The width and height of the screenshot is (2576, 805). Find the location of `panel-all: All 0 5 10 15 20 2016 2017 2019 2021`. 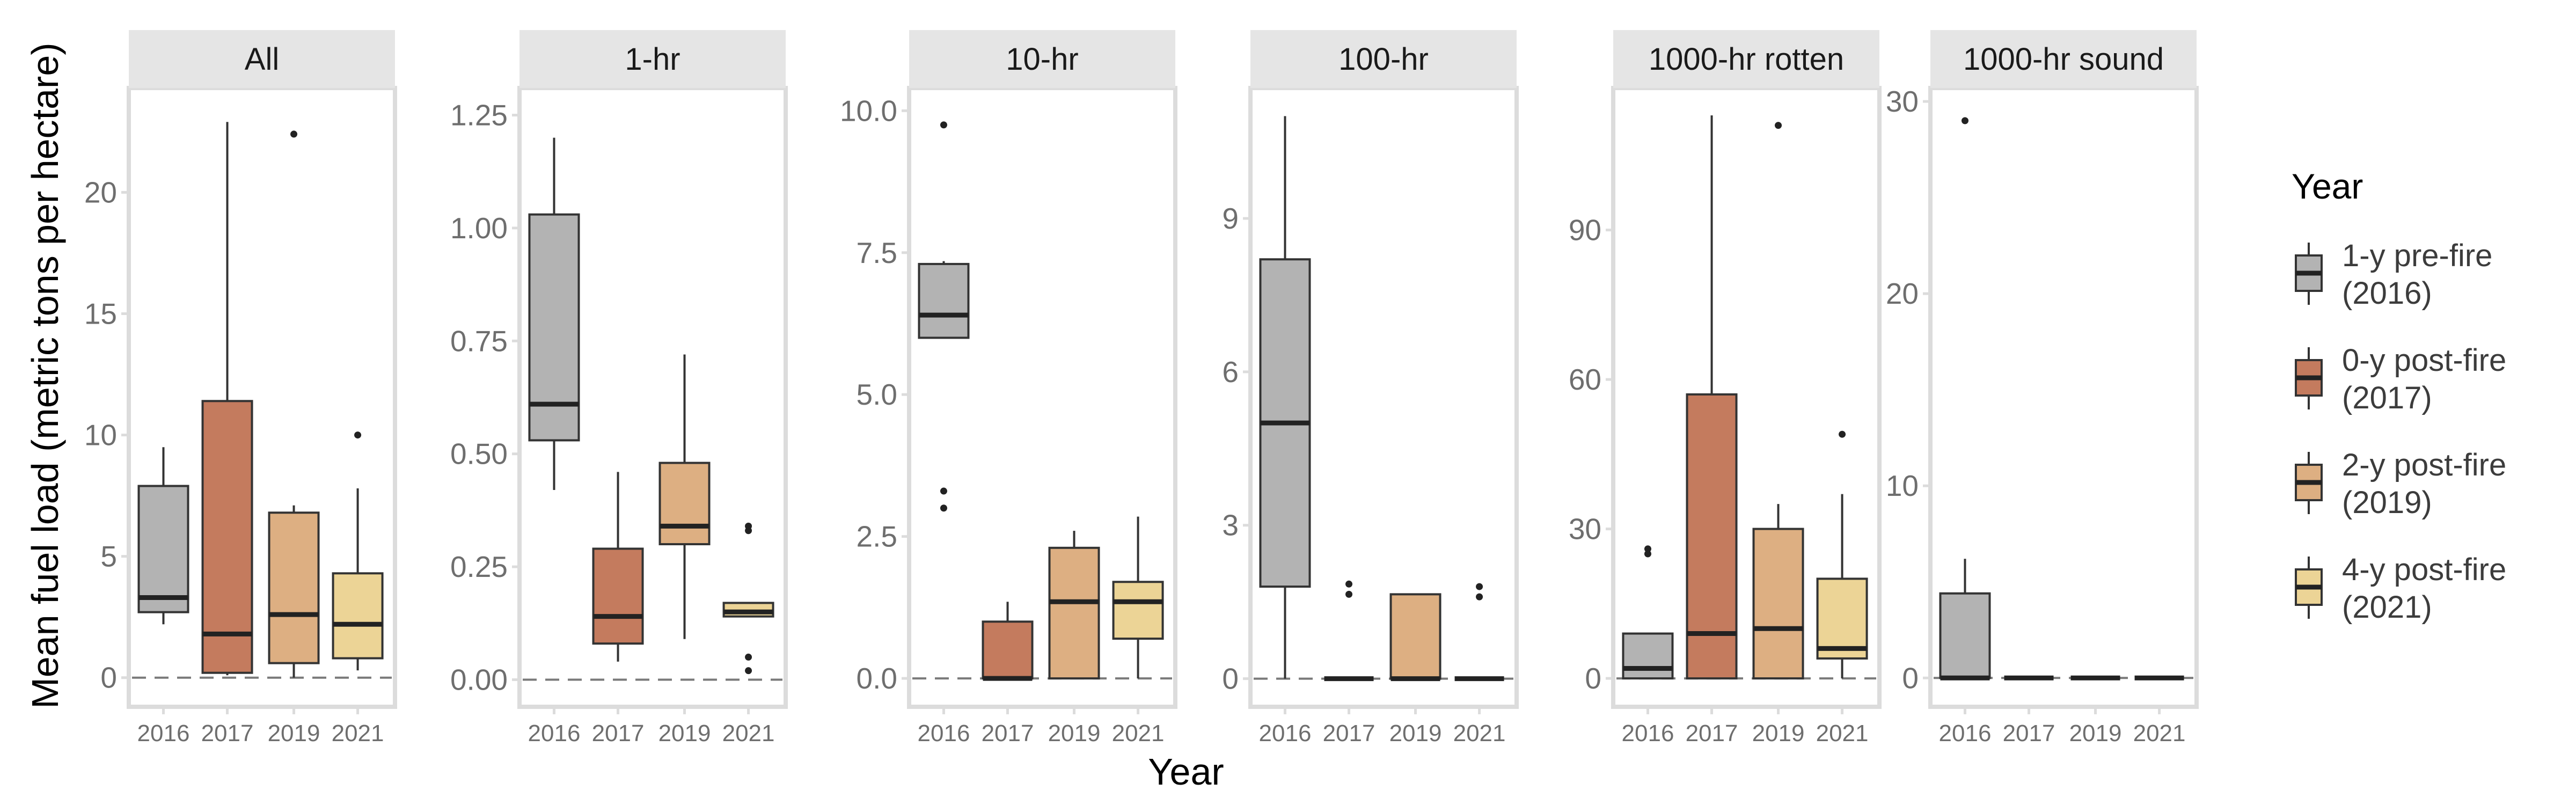

panel-all: All 0 5 10 15 20 2016 2017 2019 2021 is located at coordinates (240, 388).